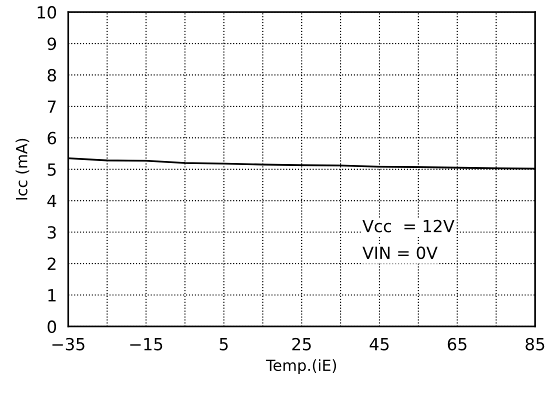 Image resolution: width=546 pixels, height=403 pixels. Describe the element at coordinates (379, 344) in the screenshot. I see `x-tick-label: 45` at that location.